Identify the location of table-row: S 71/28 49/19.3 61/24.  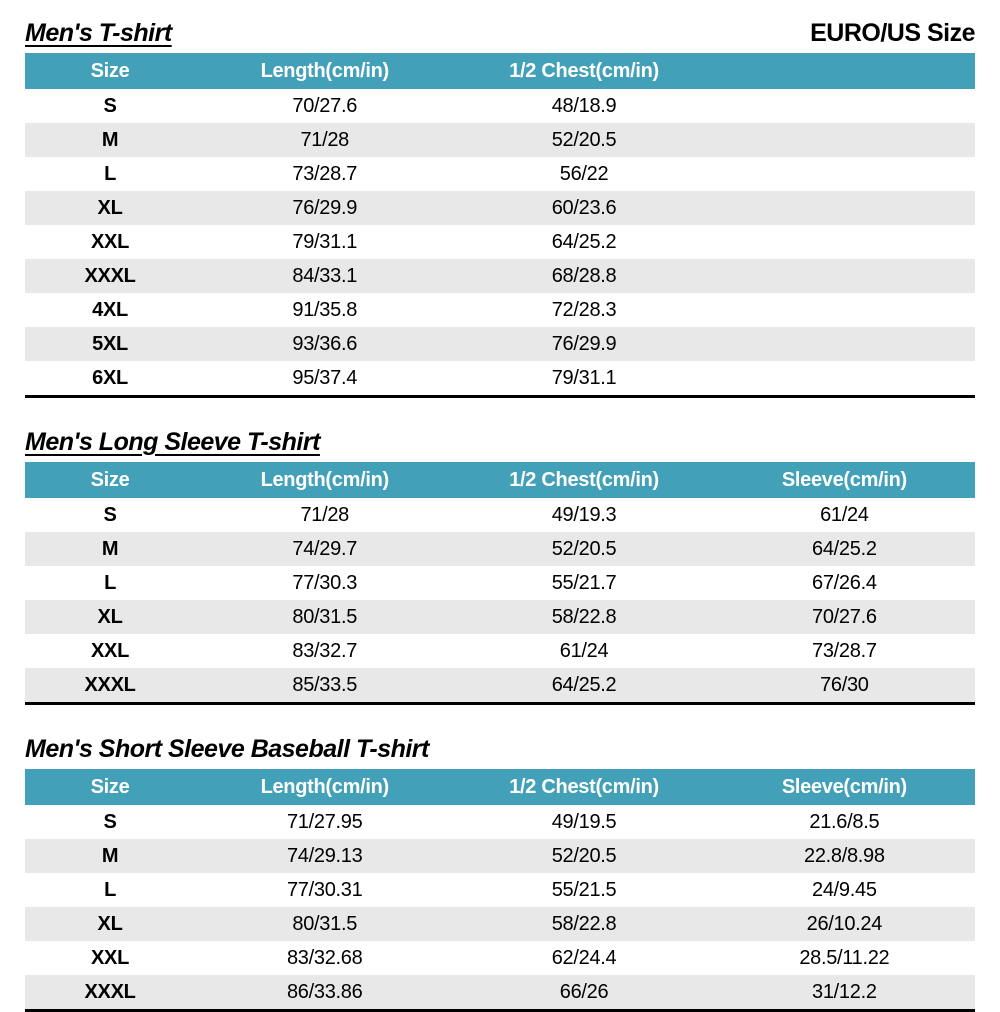
(500, 515).